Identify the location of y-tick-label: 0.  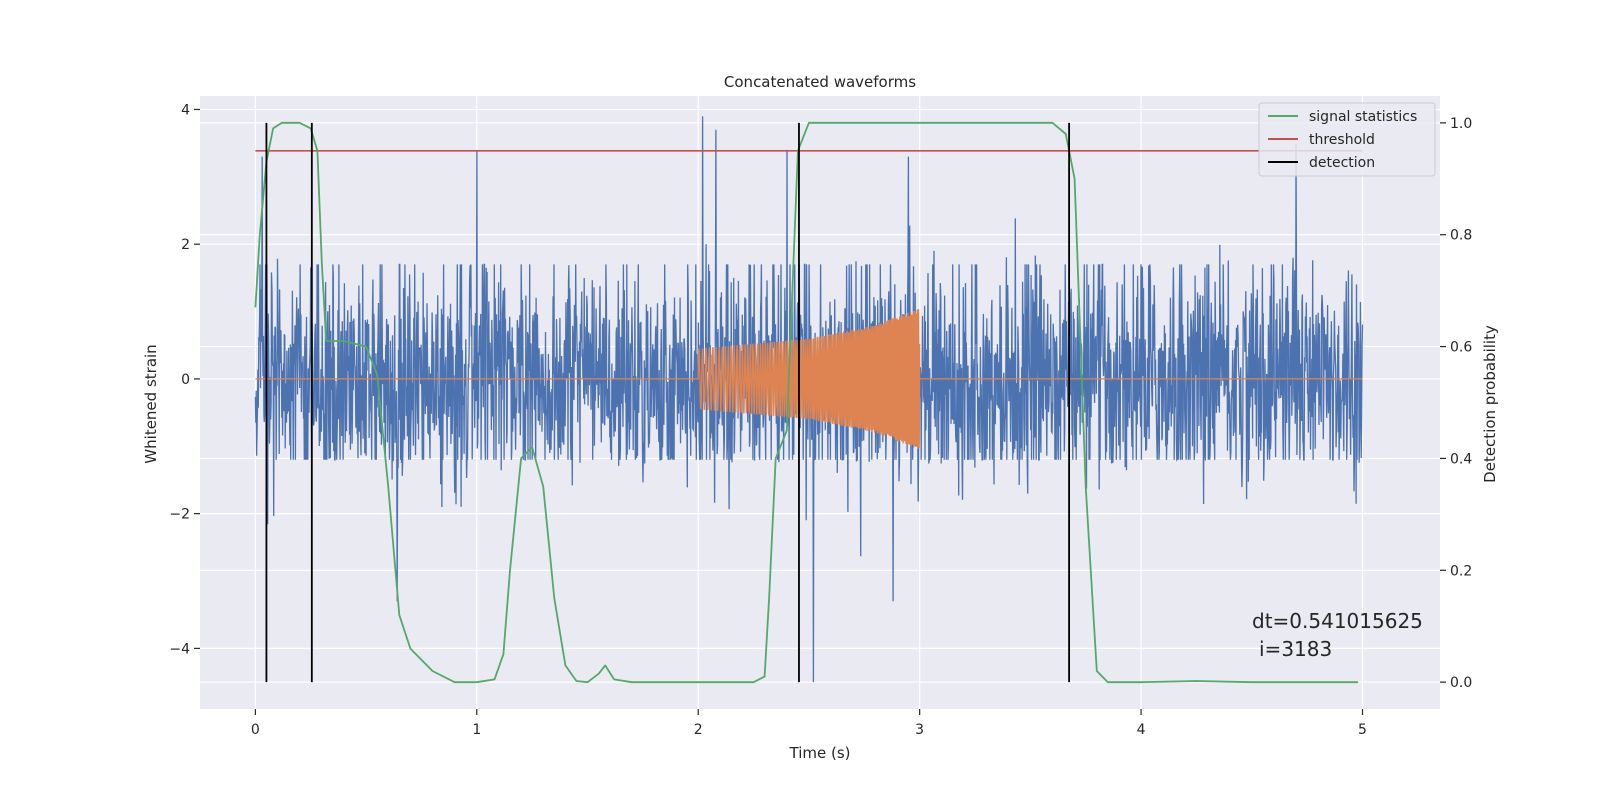
(185, 380).